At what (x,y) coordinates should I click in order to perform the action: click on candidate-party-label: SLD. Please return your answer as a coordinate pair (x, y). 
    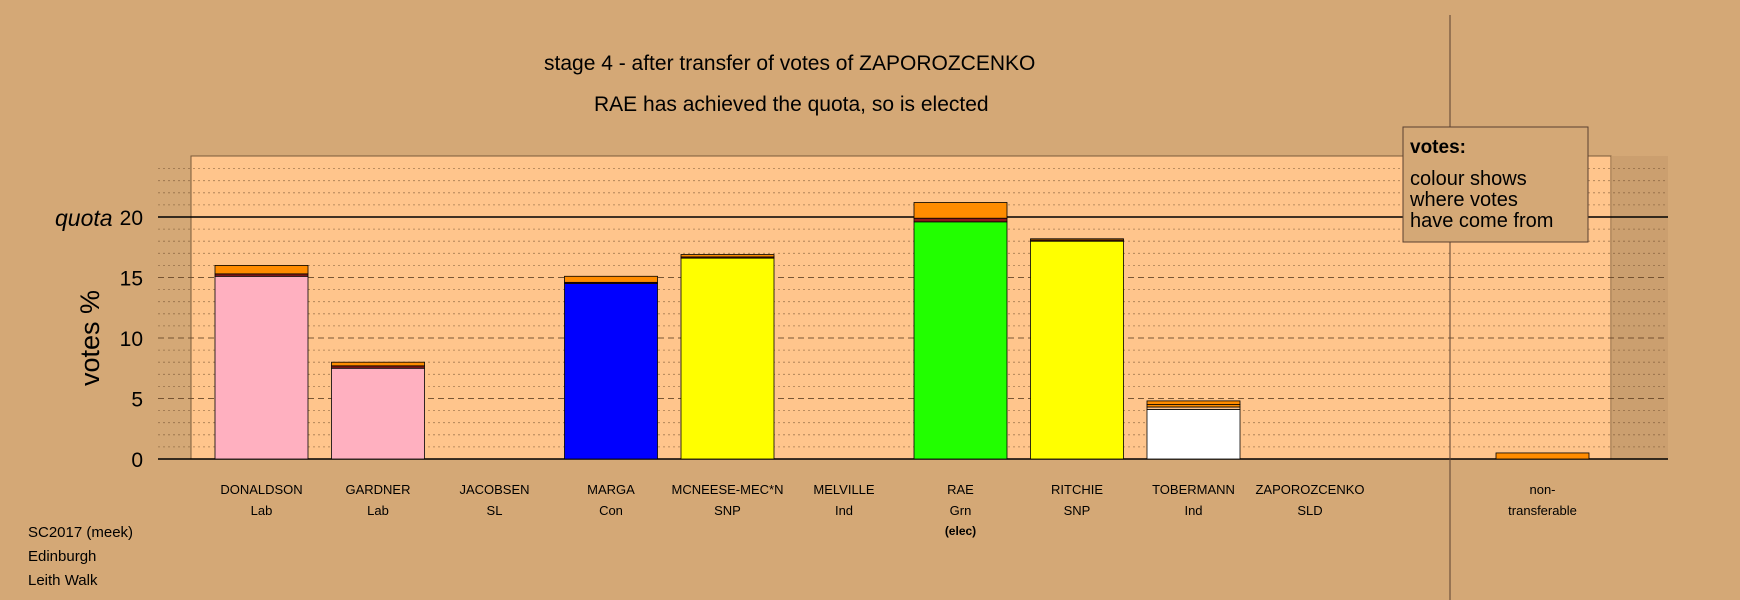
    Looking at the image, I should click on (1309, 510).